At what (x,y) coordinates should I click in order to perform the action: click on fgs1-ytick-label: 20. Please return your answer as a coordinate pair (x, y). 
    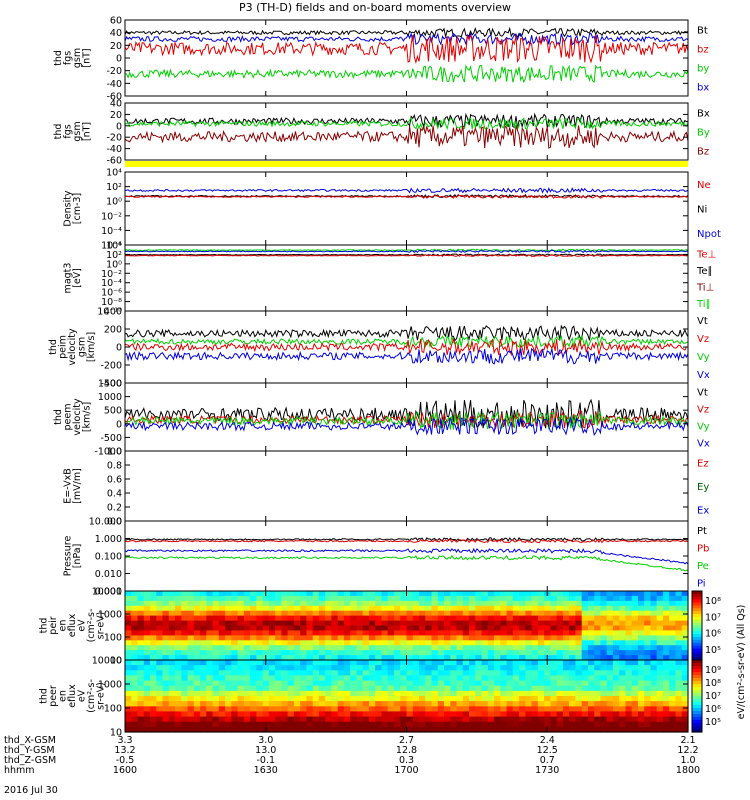
    Looking at the image, I should click on (116, 46).